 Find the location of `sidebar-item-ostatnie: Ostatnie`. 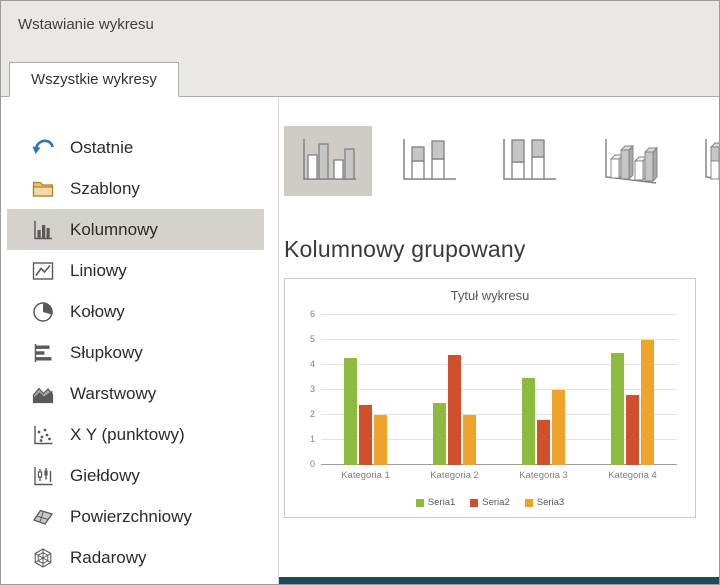

sidebar-item-ostatnie: Ostatnie is located at coordinates (135, 147).